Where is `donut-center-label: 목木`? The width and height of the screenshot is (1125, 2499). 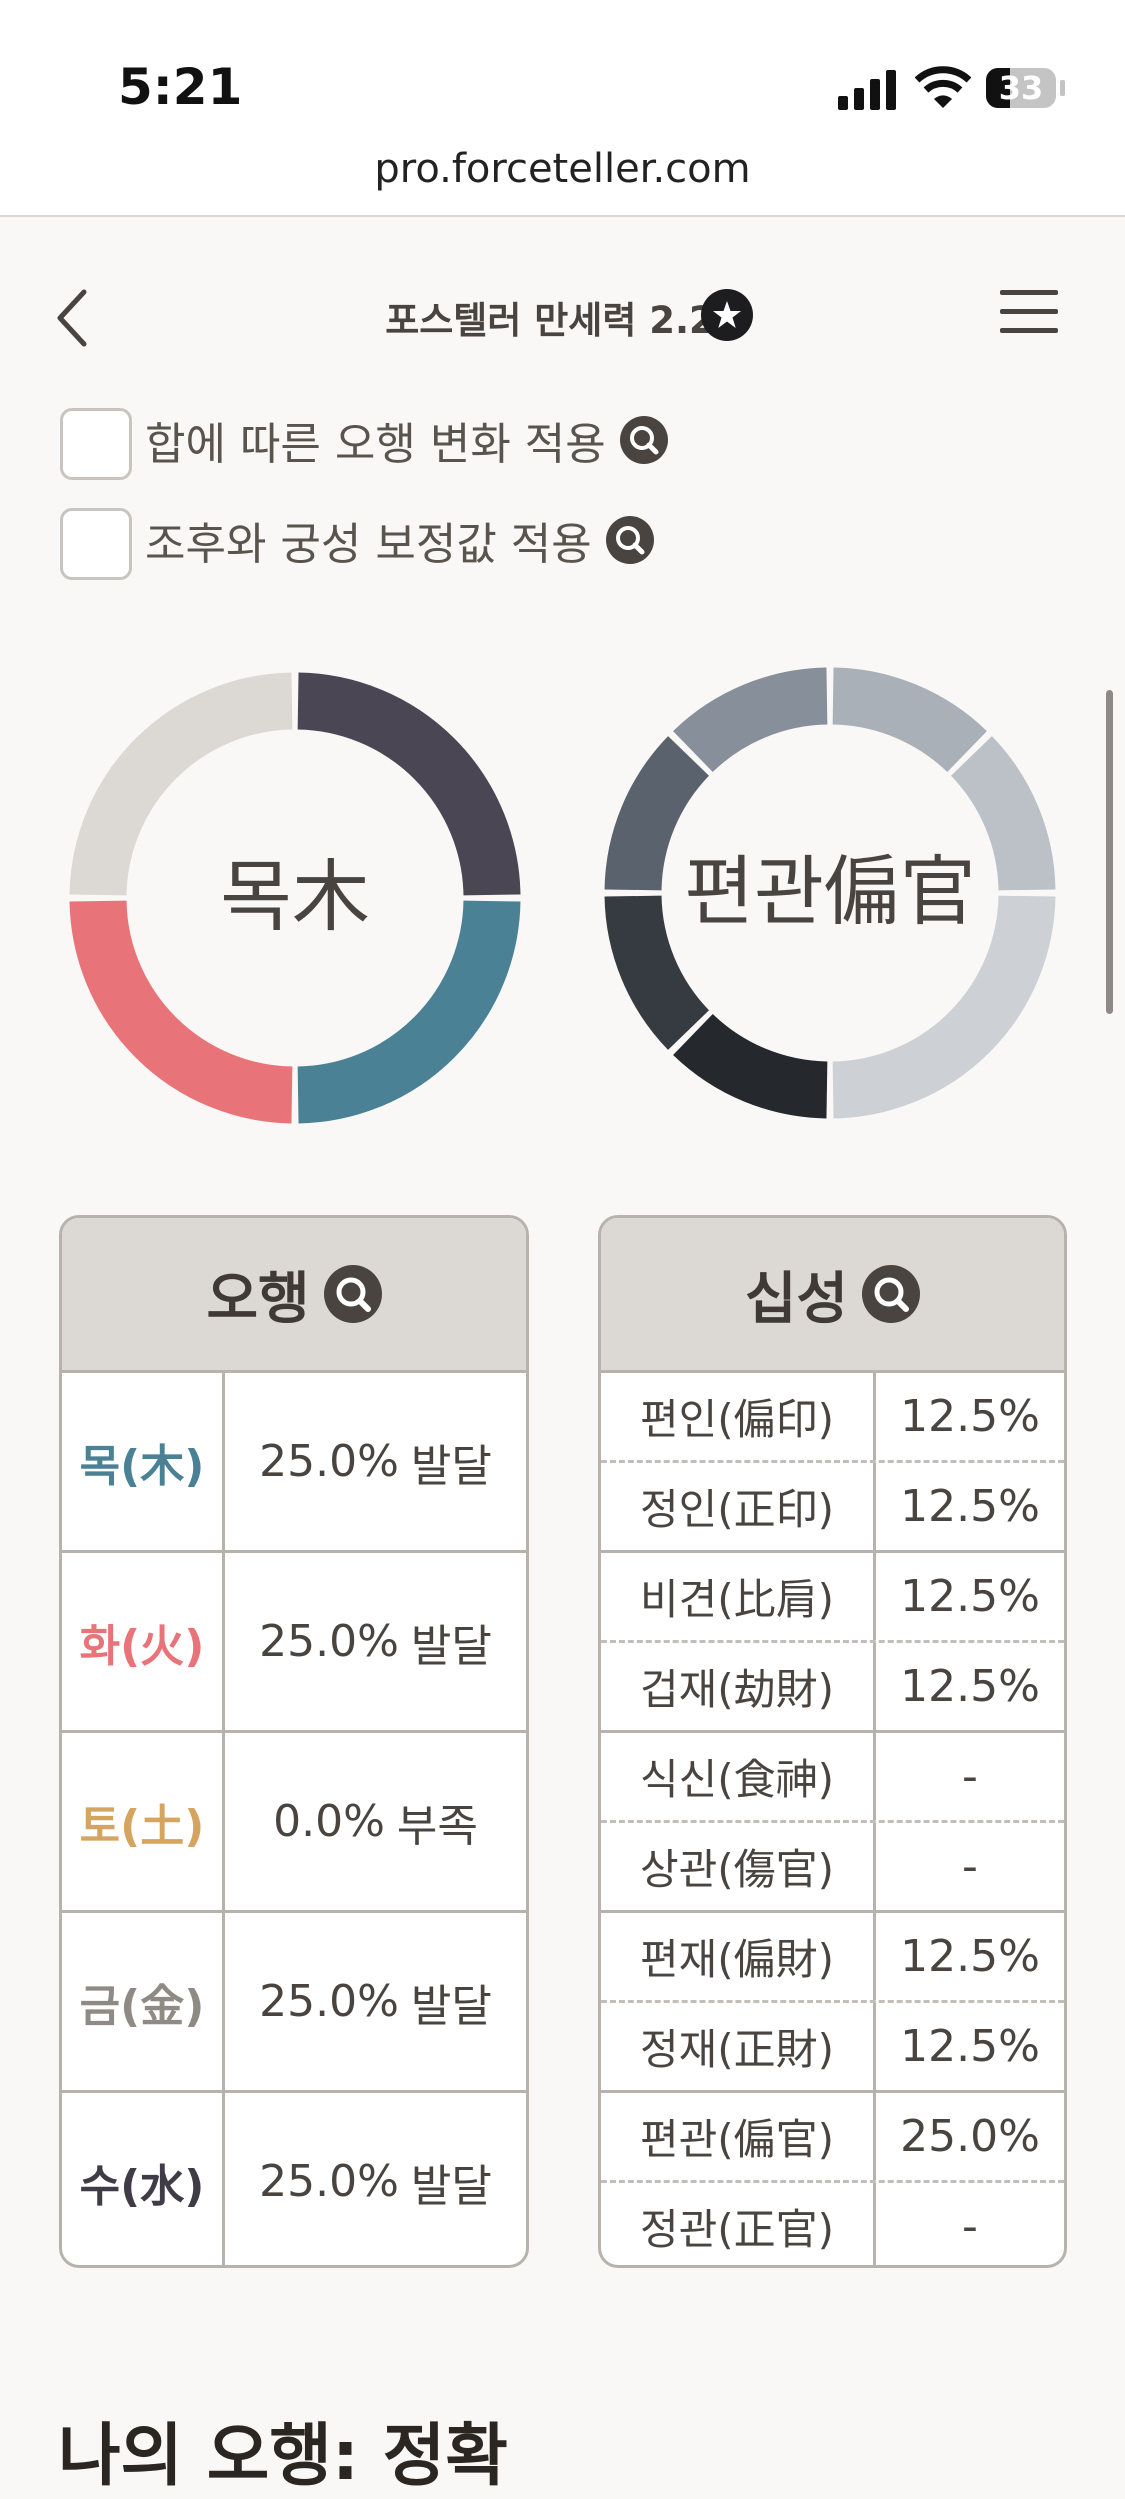
donut-center-label: 목木 is located at coordinates (295, 897).